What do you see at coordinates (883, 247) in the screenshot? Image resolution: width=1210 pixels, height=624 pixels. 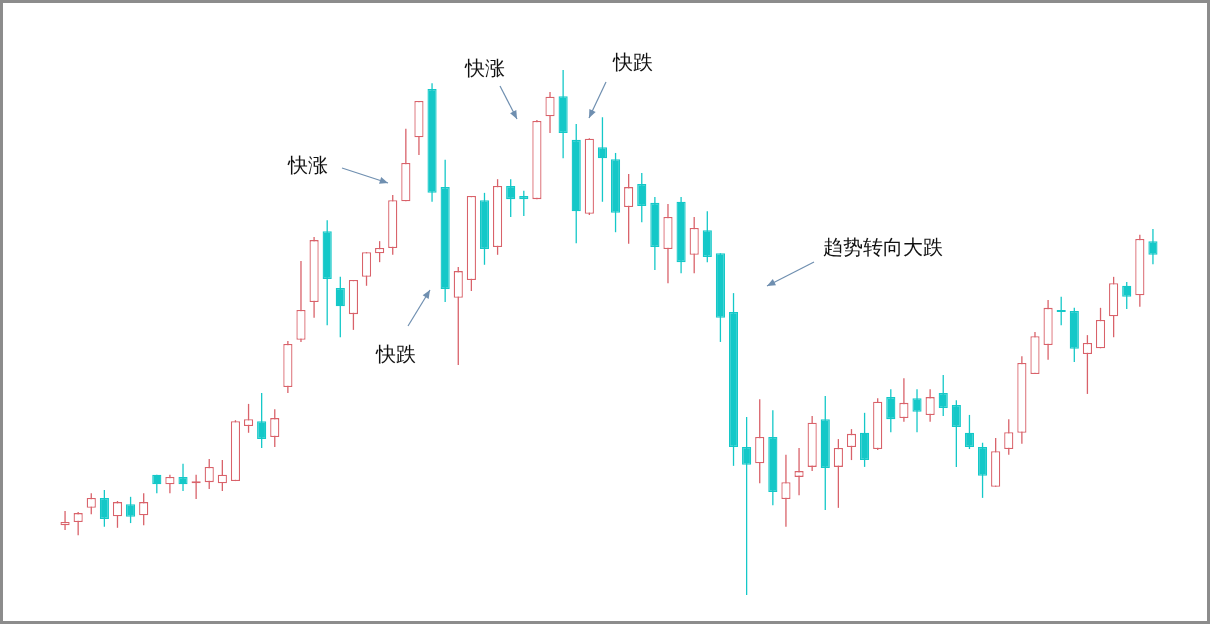 I see `annotation: 趋势转向大跌` at bounding box center [883, 247].